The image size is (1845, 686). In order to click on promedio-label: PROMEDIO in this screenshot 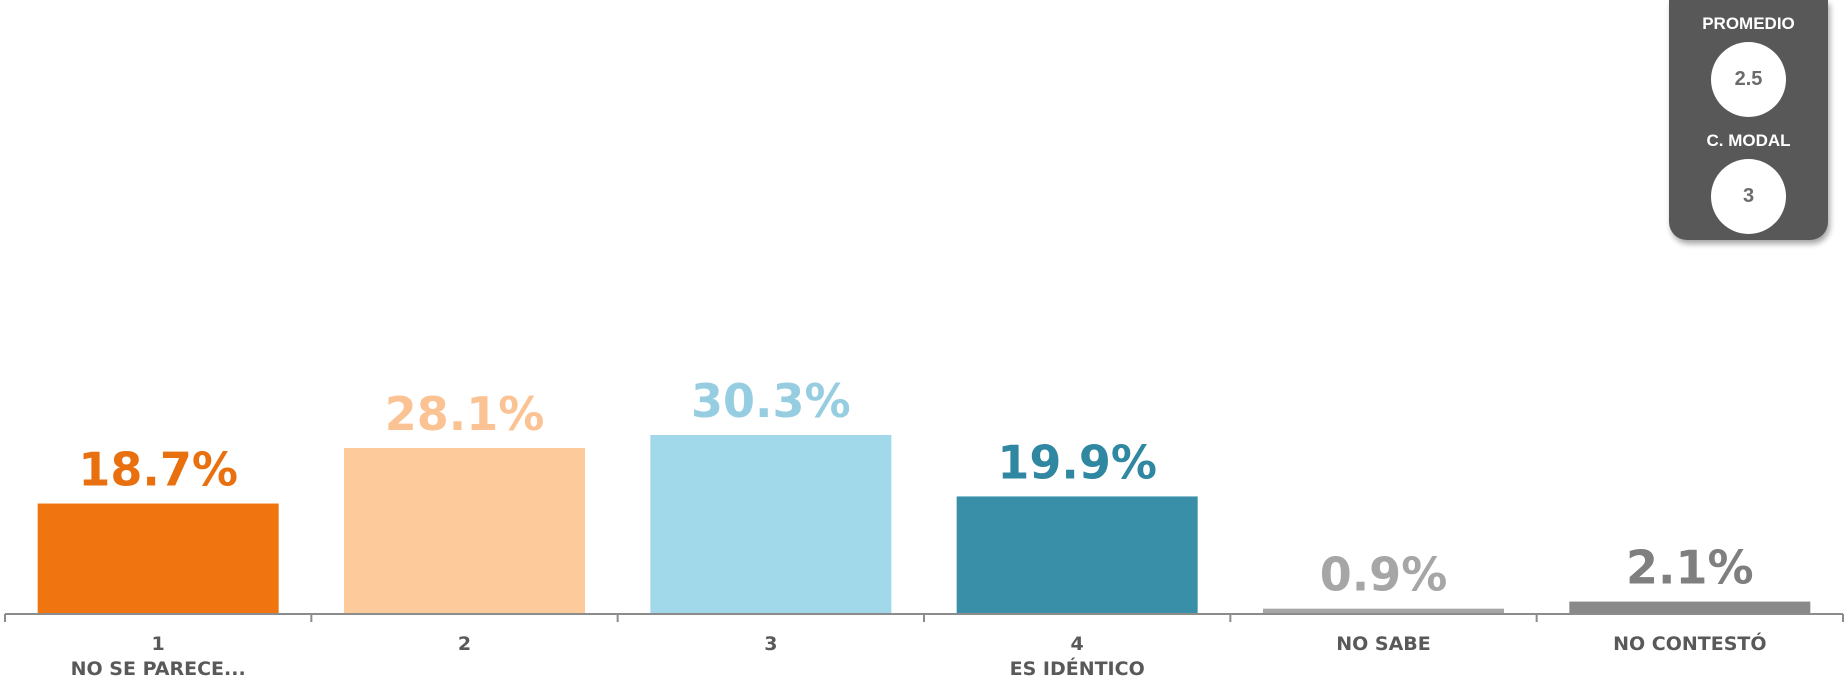, I will do `click(1748, 23)`.